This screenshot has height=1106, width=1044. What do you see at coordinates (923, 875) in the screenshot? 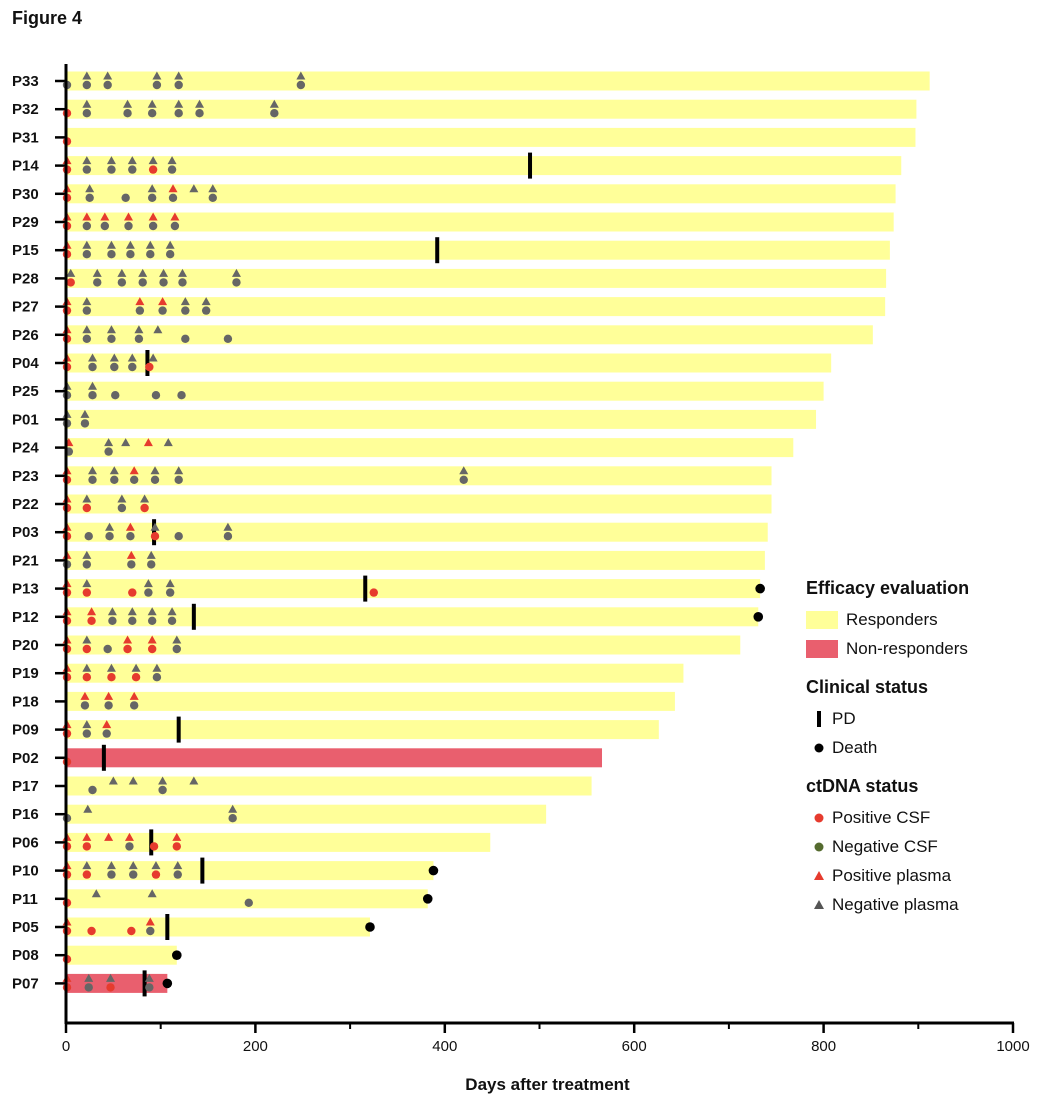
I see `legend-pos-plasma: Positive plasma` at bounding box center [923, 875].